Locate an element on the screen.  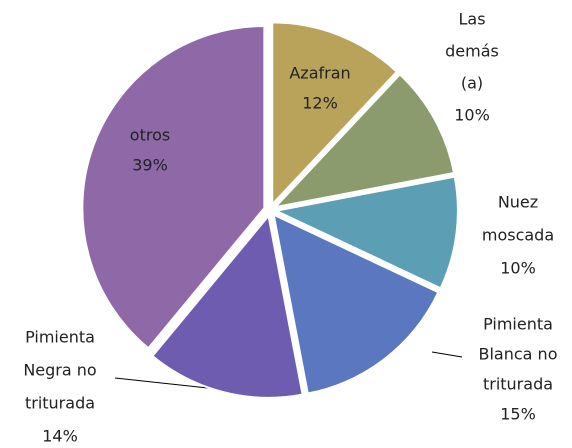
slice-label: moscada is located at coordinates (518, 235).